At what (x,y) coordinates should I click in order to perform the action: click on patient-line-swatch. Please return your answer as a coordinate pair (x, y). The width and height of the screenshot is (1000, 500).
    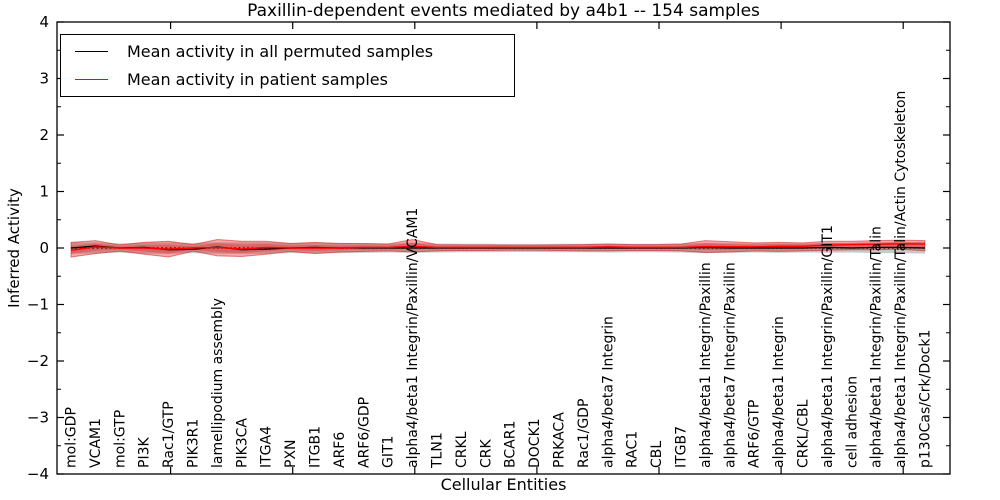
    Looking at the image, I should click on (91, 79).